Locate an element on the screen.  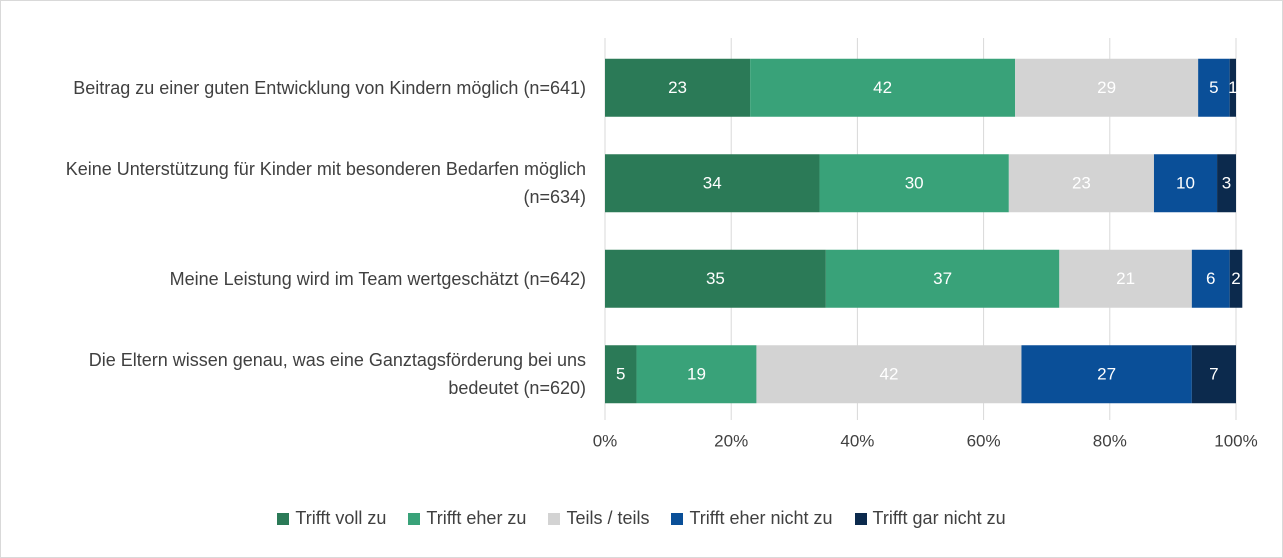
value-label: 29 is located at coordinates (1106, 87).